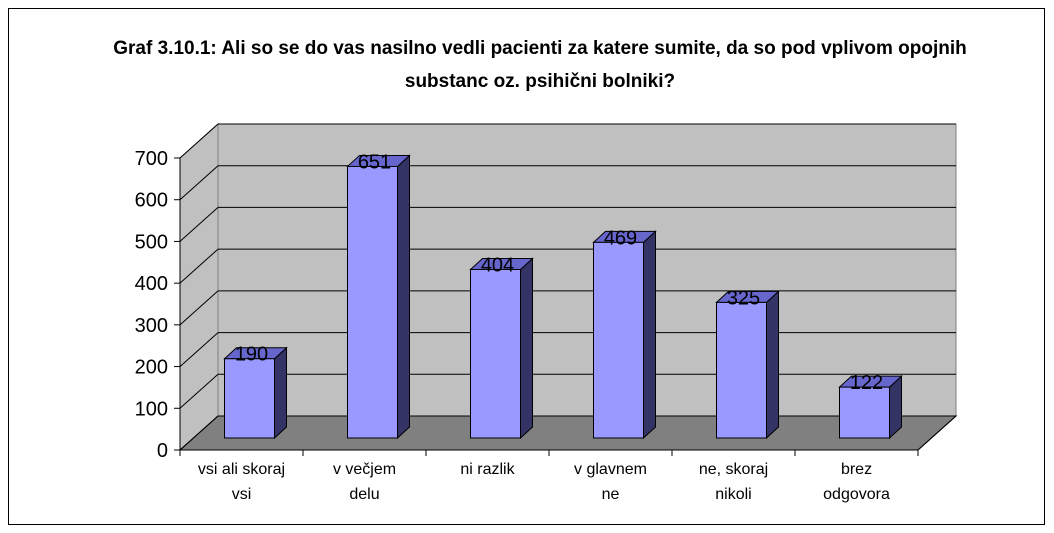 The height and width of the screenshot is (533, 1054). What do you see at coordinates (937, 433) in the screenshot?
I see `floor-edge` at bounding box center [937, 433].